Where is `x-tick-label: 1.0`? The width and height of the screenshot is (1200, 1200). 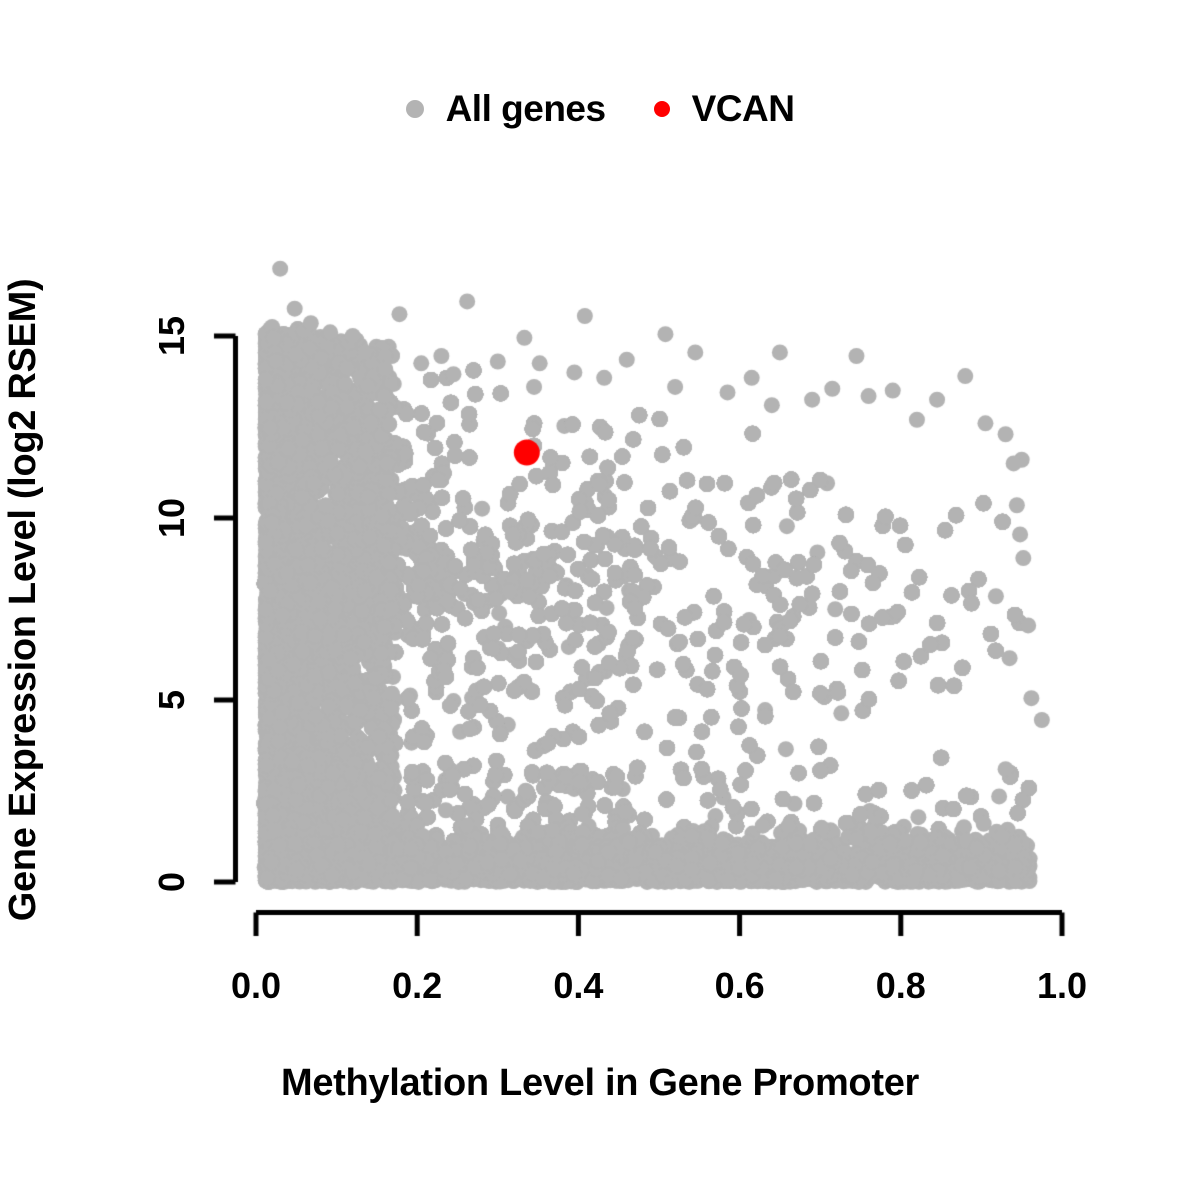
x-tick-label: 1.0 is located at coordinates (1062, 985).